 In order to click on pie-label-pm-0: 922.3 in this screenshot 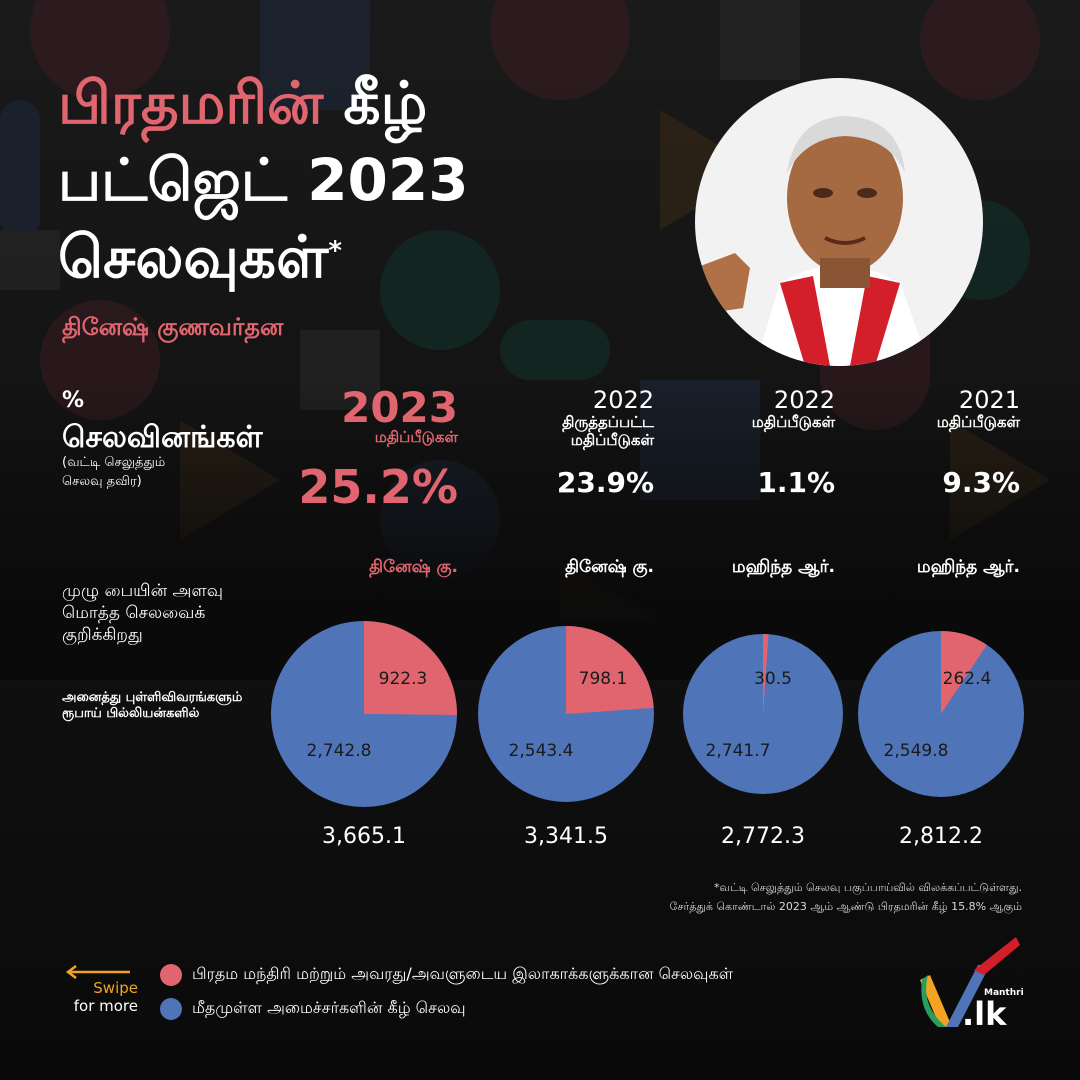, I will do `click(403, 679)`.